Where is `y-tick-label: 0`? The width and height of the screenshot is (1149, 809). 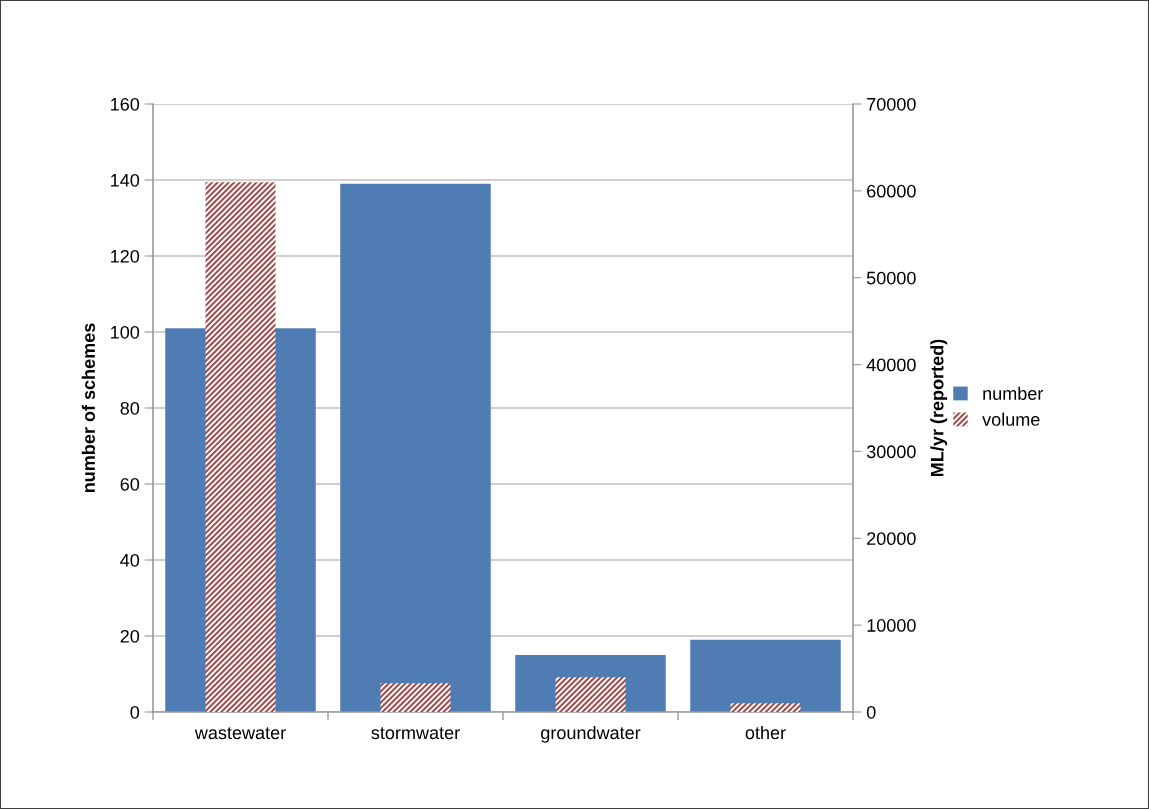 y-tick-label: 0 is located at coordinates (135, 712).